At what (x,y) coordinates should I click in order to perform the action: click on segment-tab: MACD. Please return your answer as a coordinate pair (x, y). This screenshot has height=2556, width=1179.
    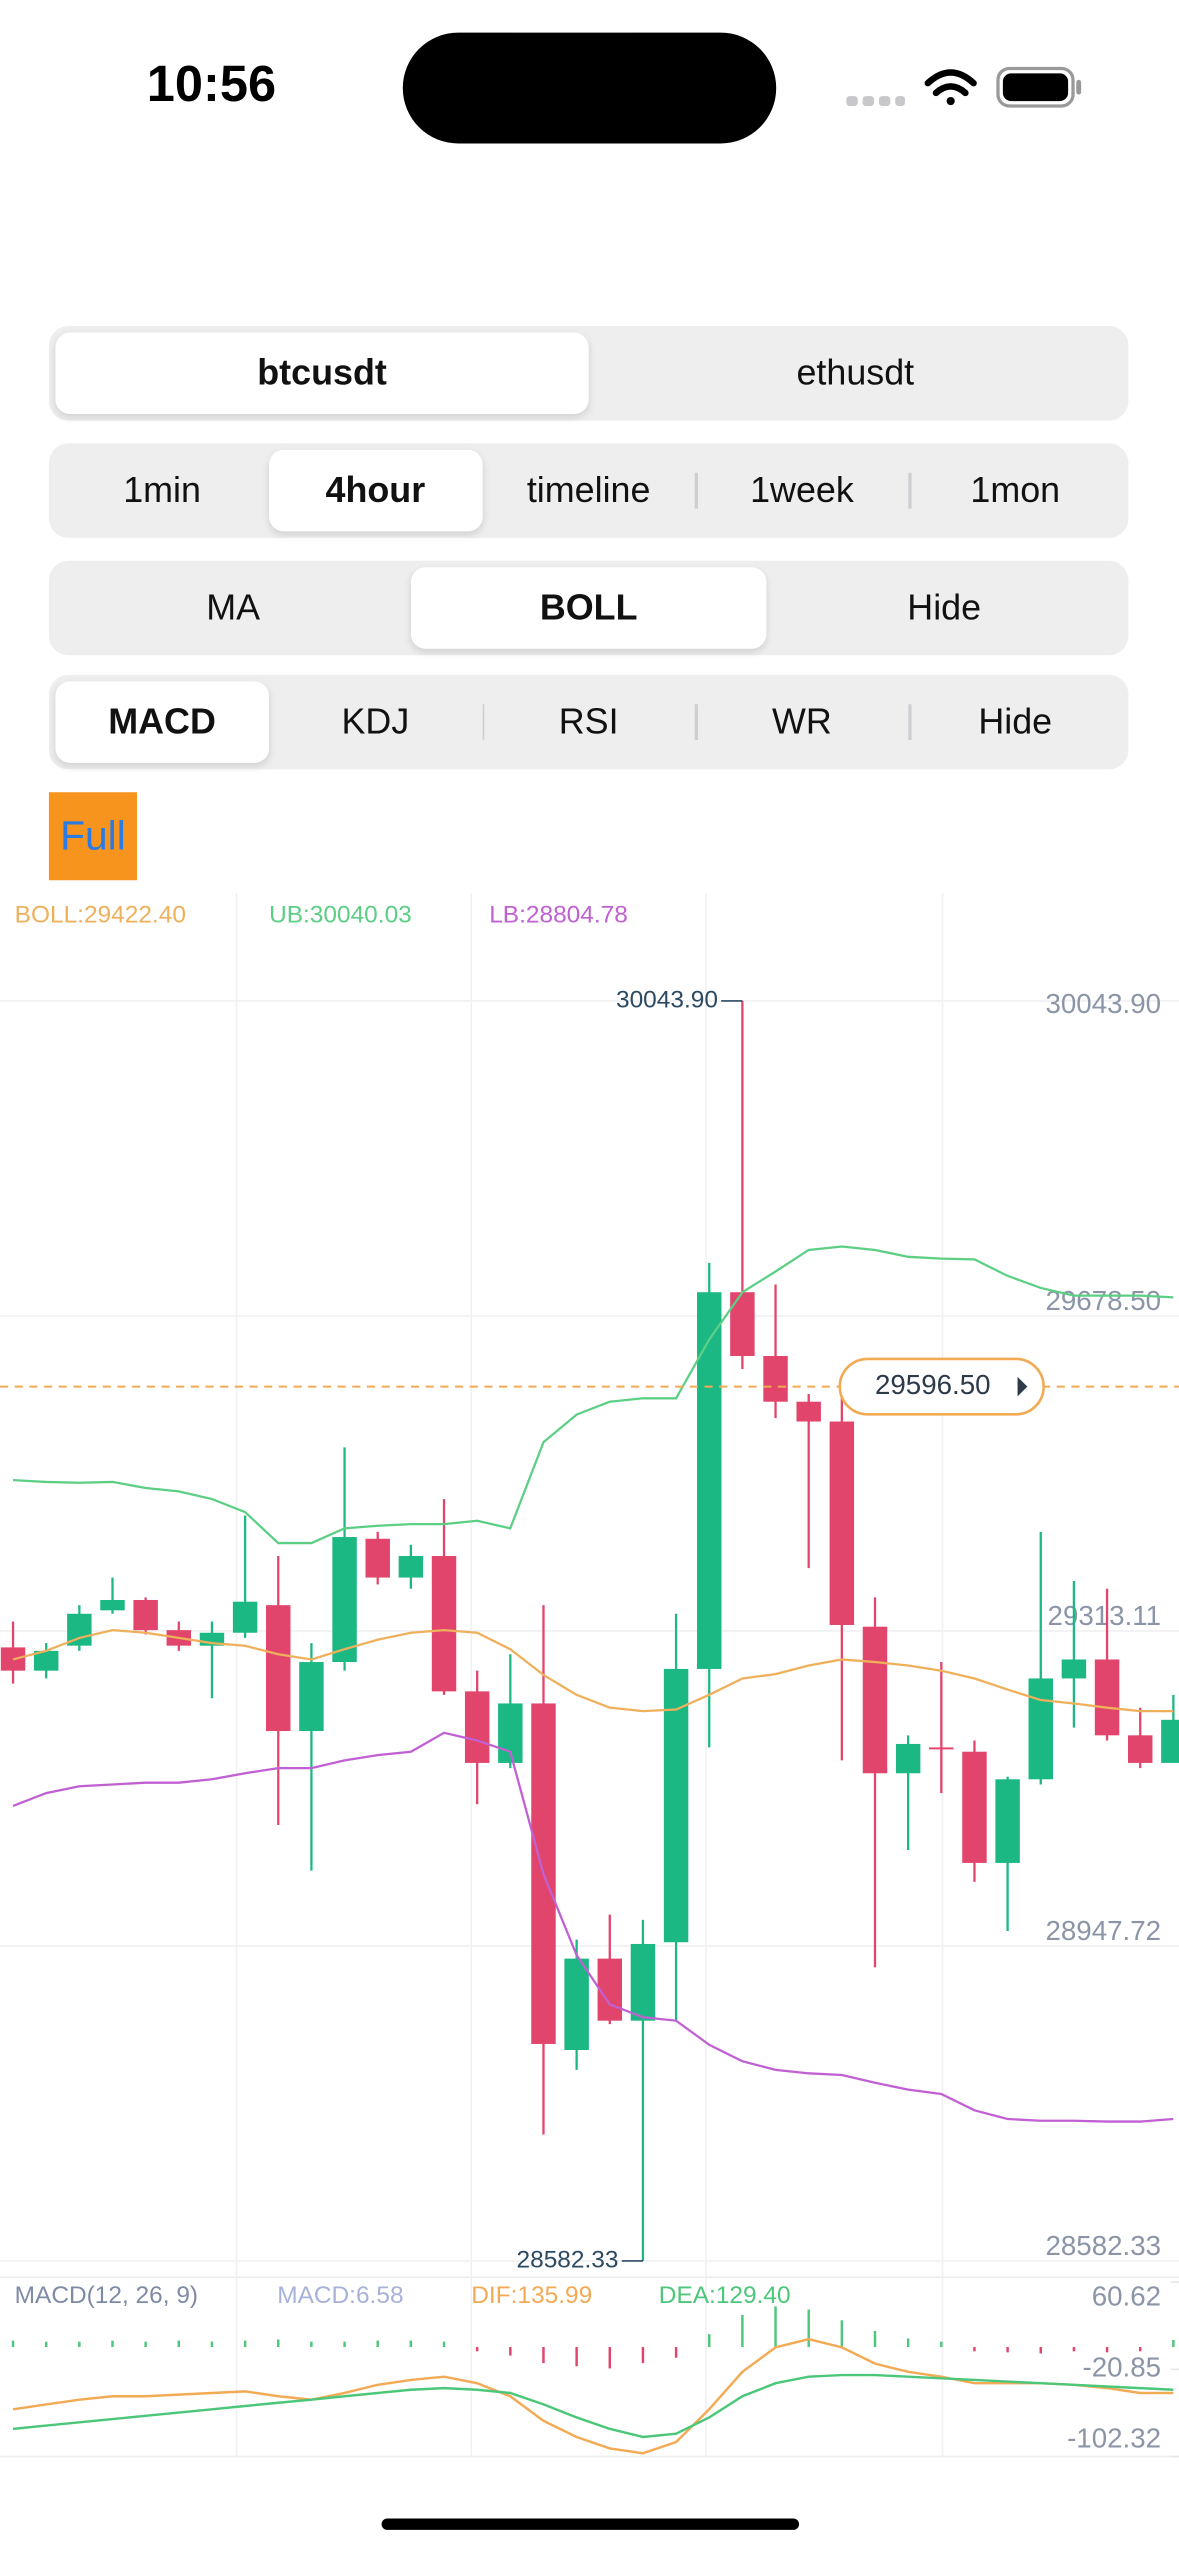
    Looking at the image, I should click on (162, 722).